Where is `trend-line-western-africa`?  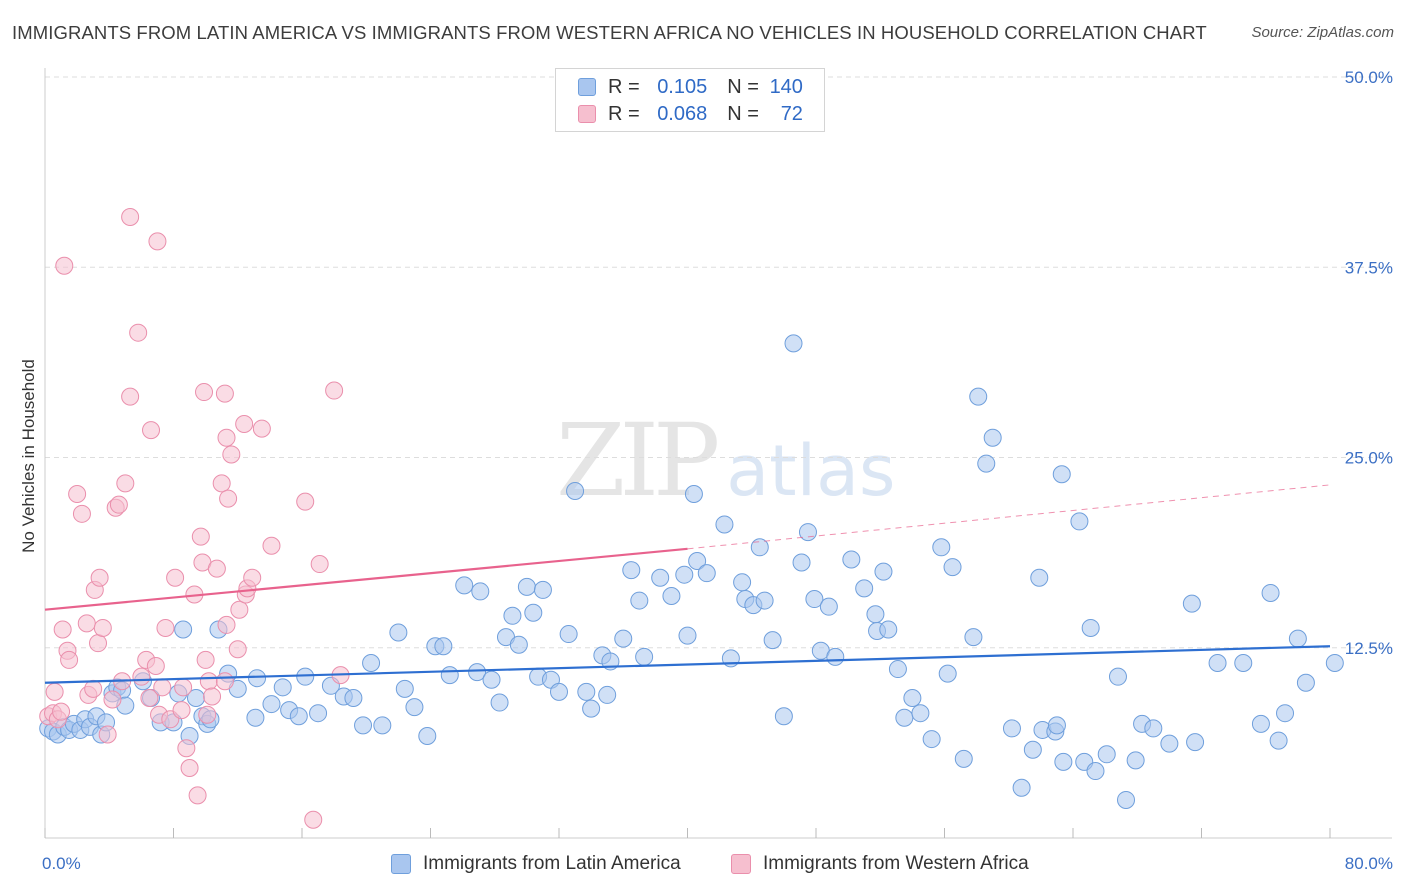 trend-line-western-africa is located at coordinates (366, 579).